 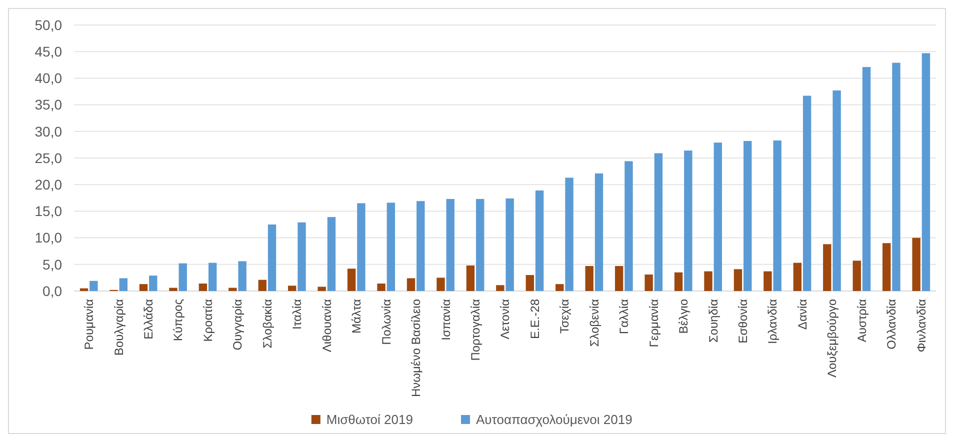 What do you see at coordinates (48, 104) in the screenshot?
I see `y-tick-label: 35,0` at bounding box center [48, 104].